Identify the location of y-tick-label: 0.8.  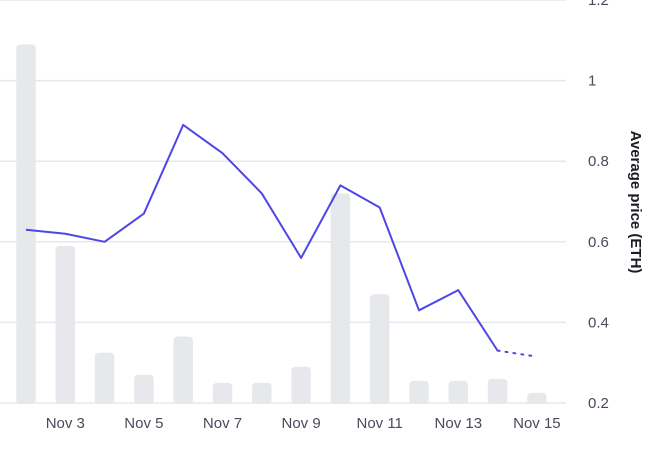
(598, 161).